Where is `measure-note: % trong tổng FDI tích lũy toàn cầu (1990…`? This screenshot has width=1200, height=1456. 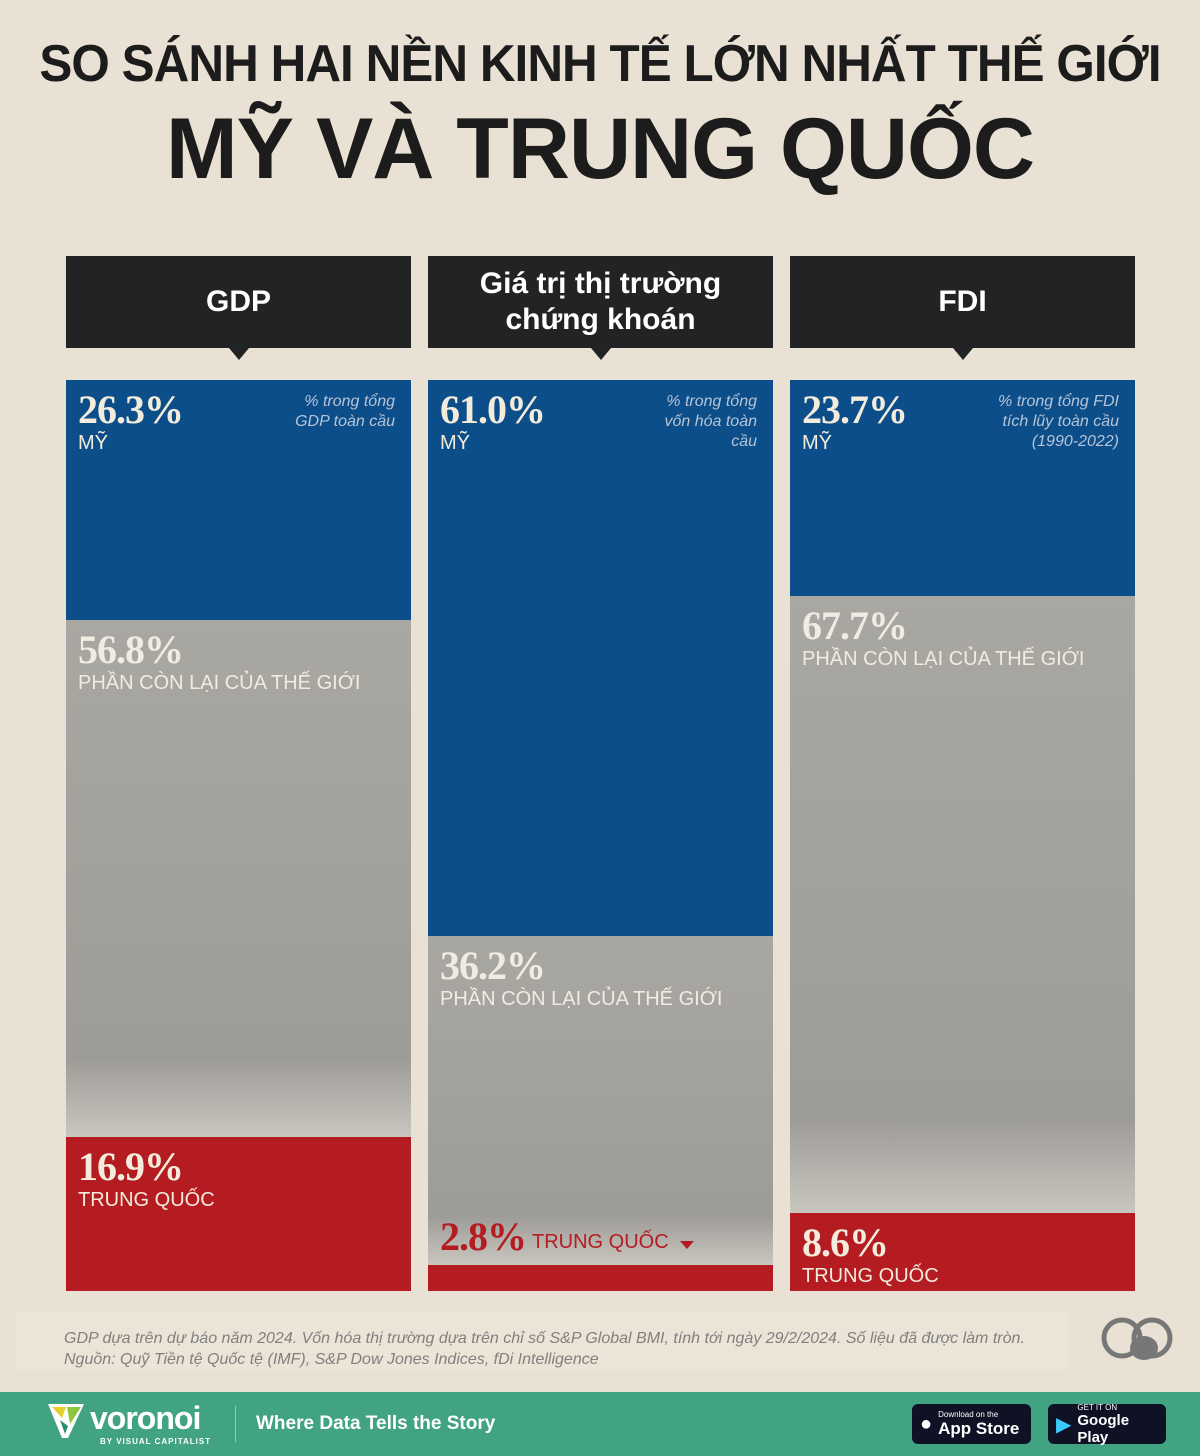 measure-note: % trong tổng FDI tích lũy toàn cầu (1990… is located at coordinates (1058, 421).